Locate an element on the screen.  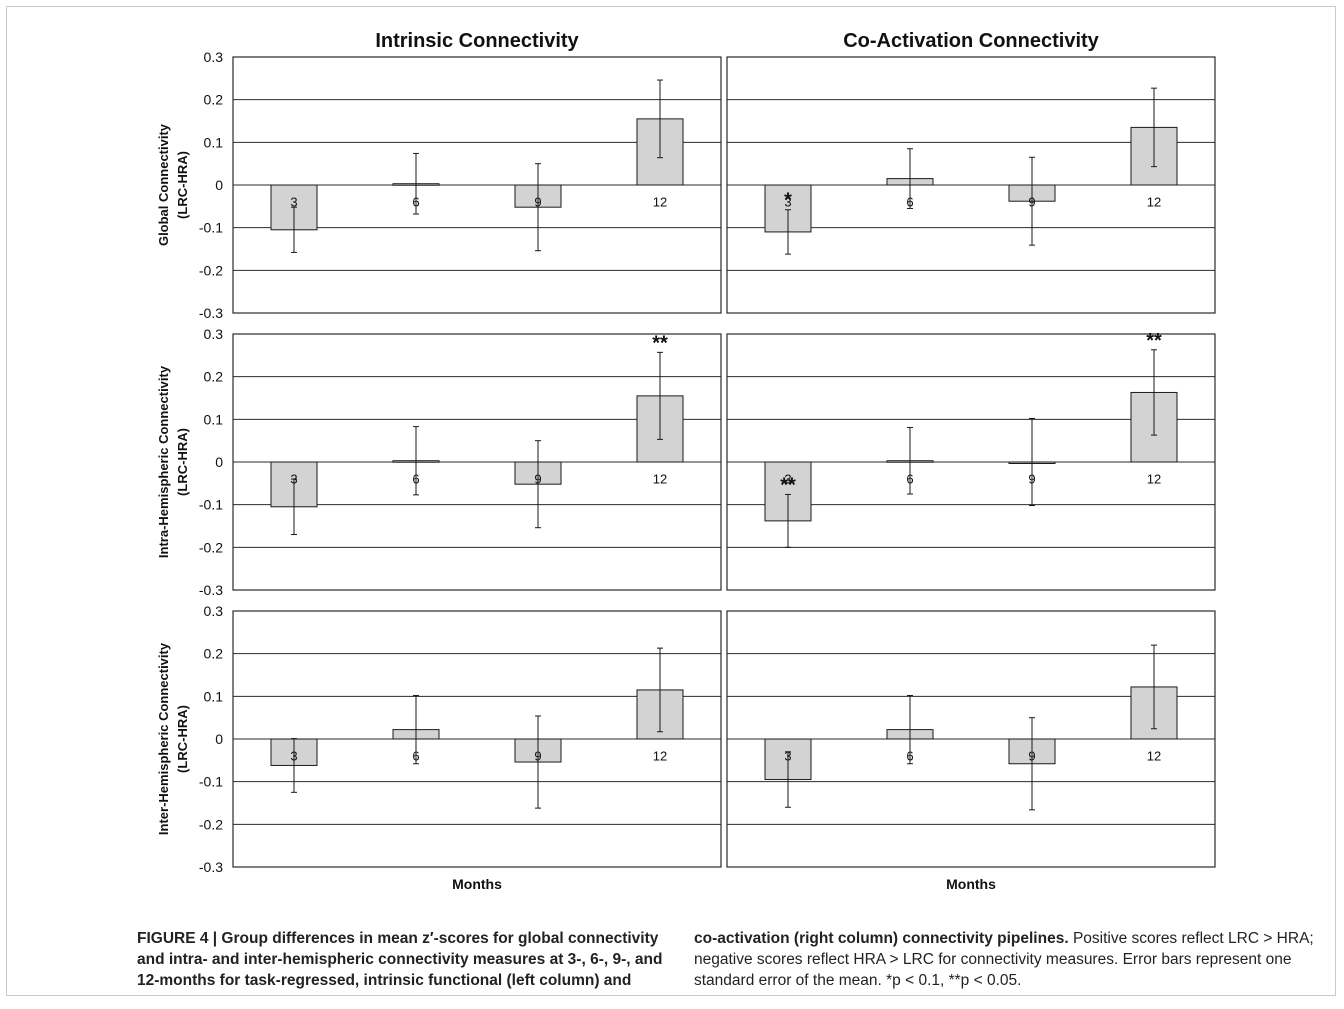
significance-mark: * is located at coordinates (788, 201).